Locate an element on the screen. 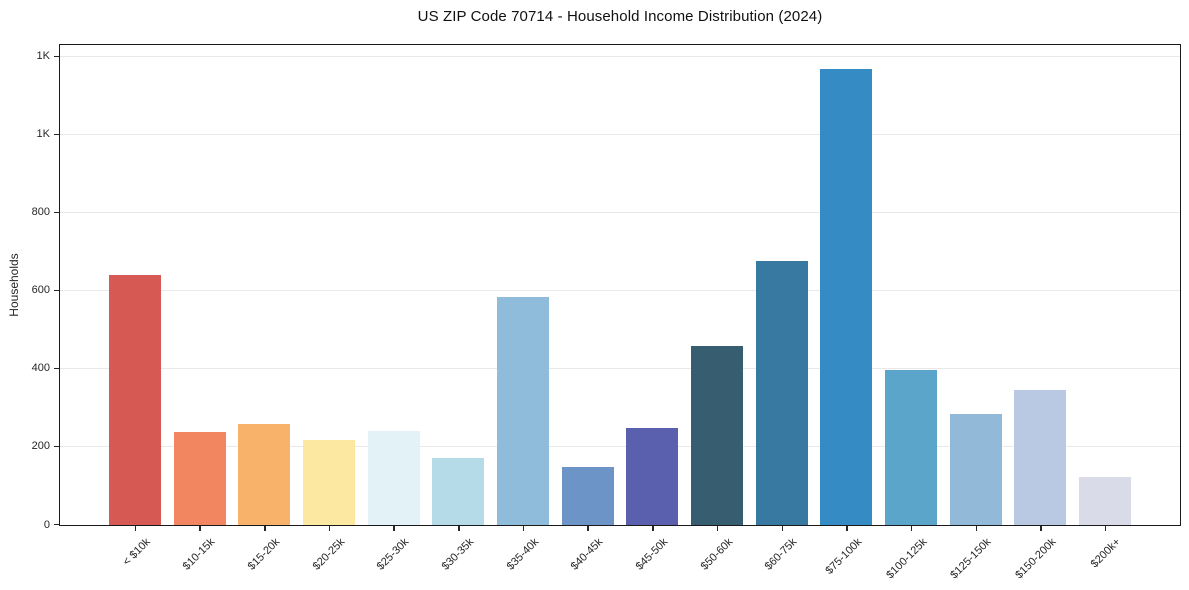 The image size is (1189, 590). bar-150-200k is located at coordinates (1040, 457).